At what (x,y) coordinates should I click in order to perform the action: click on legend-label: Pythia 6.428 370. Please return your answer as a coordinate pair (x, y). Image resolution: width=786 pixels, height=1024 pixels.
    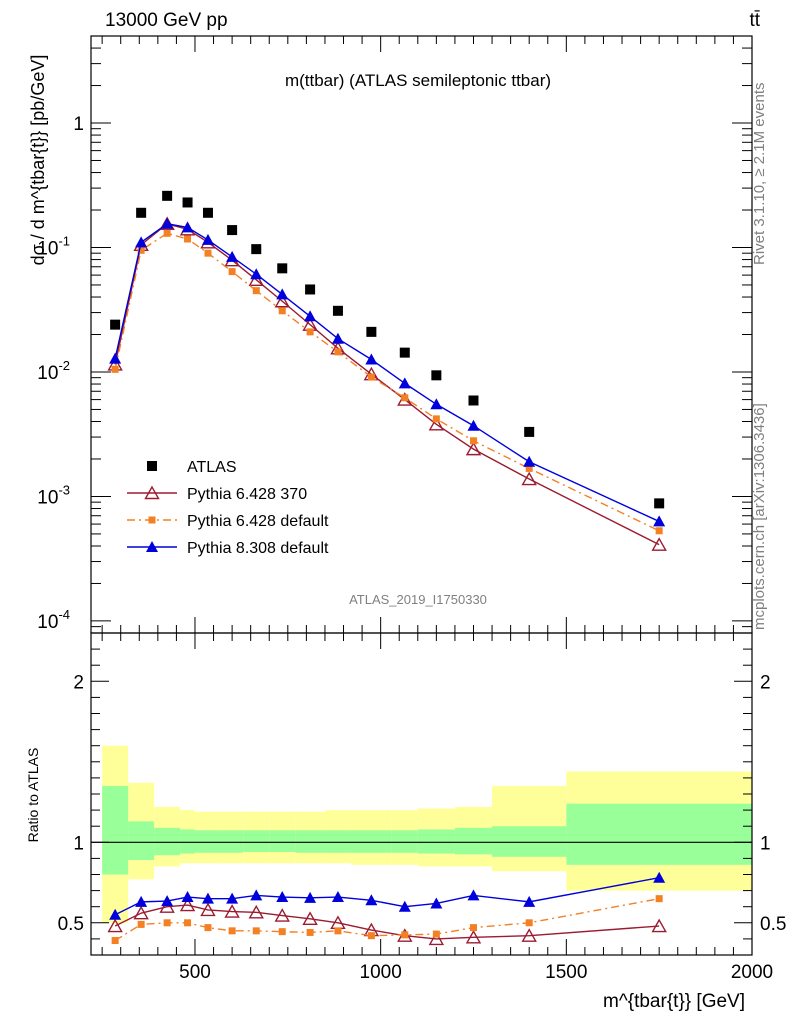
    Looking at the image, I should click on (247, 494).